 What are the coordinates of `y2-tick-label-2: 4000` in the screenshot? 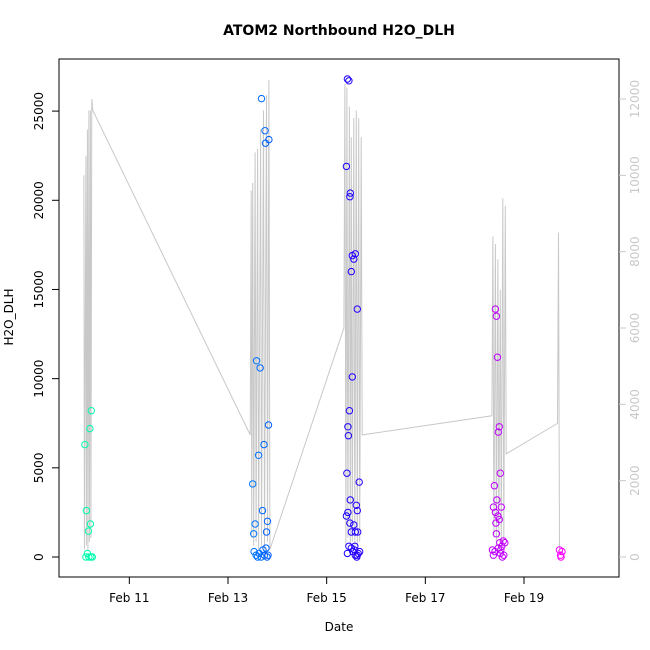 It's located at (635, 404).